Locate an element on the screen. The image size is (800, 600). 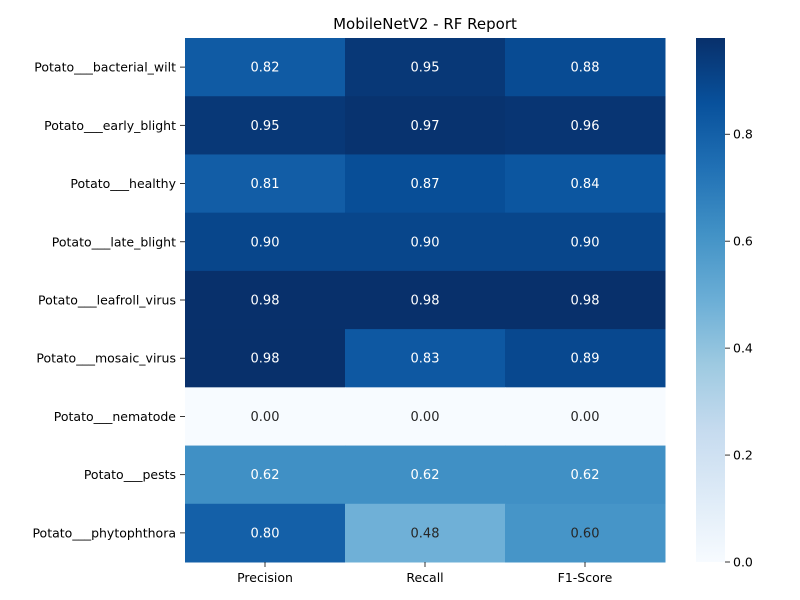
cell-value-label: 0.81 is located at coordinates (265, 184).